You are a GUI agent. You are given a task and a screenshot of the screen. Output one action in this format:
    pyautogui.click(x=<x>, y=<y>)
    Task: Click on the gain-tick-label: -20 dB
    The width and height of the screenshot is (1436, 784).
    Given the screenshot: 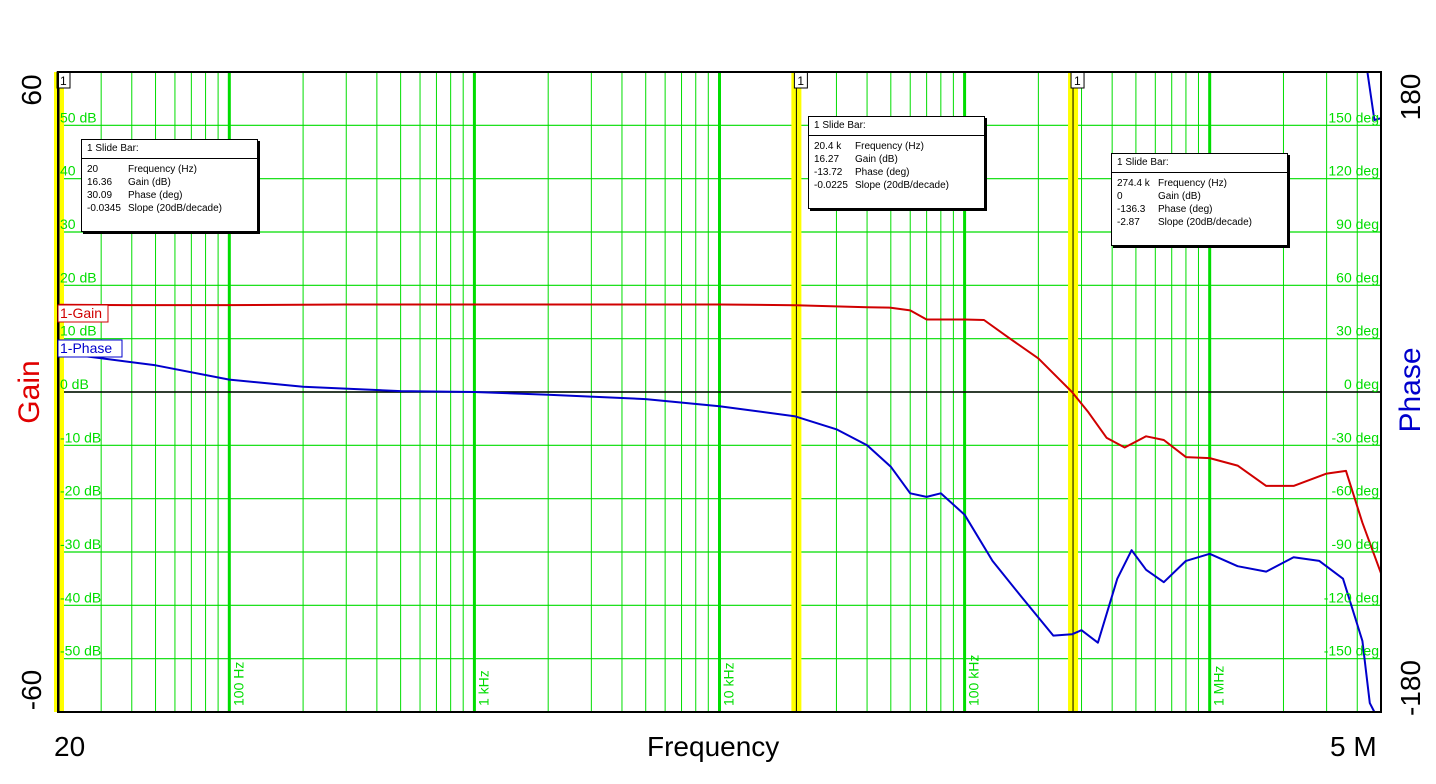 What is the action you would take?
    pyautogui.click(x=80, y=491)
    